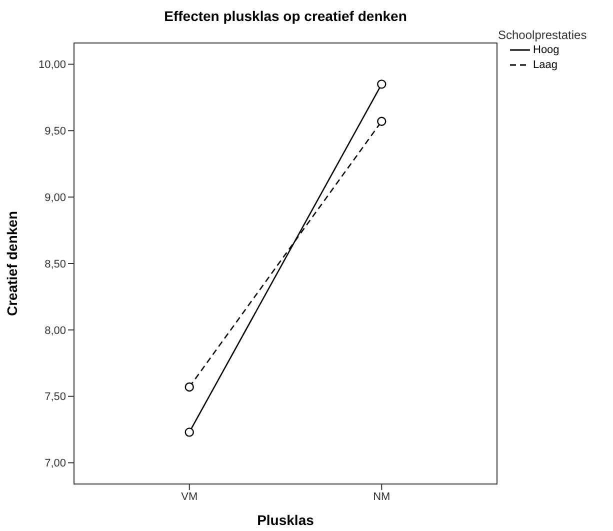  What do you see at coordinates (545, 64) in the screenshot?
I see `legend-label: Laag` at bounding box center [545, 64].